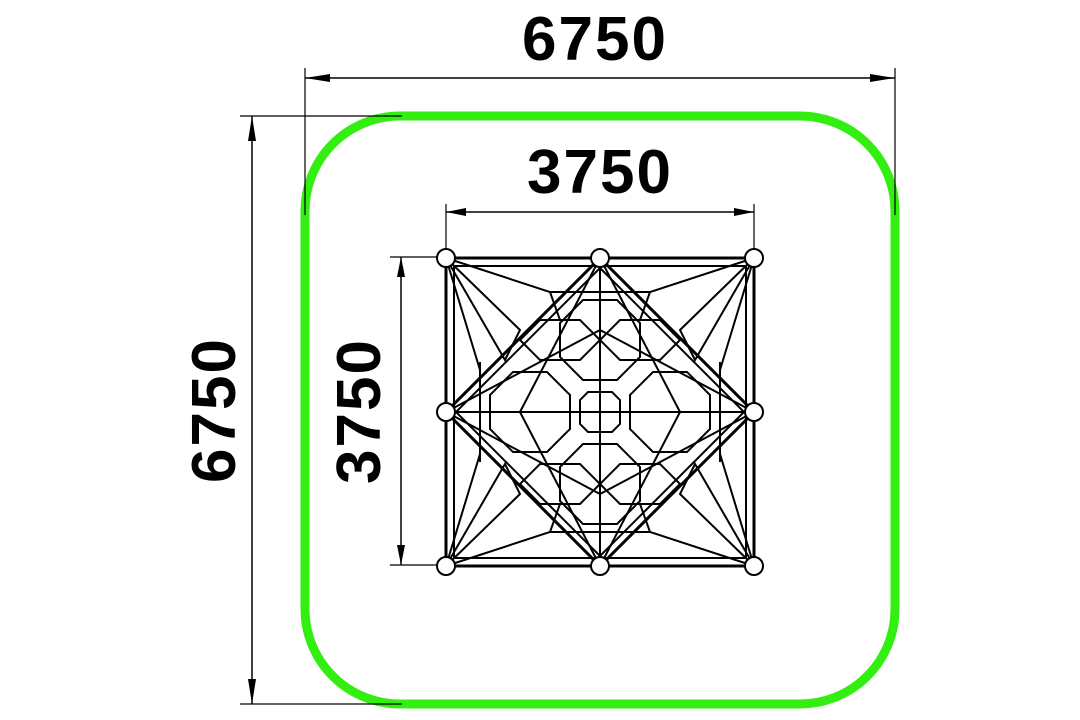 This screenshot has height=720, width=1080. What do you see at coordinates (754, 412) in the screenshot?
I see `node-middle-right` at bounding box center [754, 412].